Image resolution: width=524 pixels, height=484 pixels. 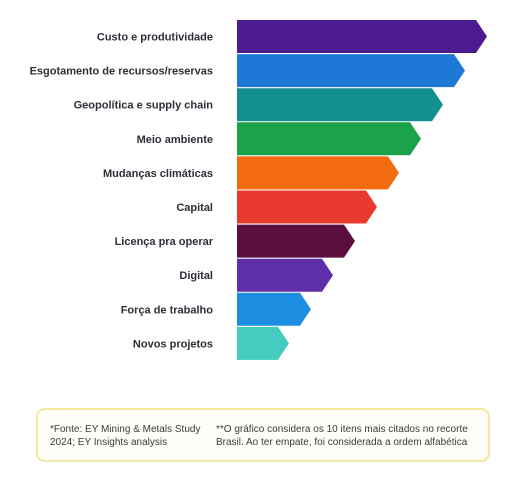 I want to click on category-label-7: Licença pra operar, so click(x=164, y=242).